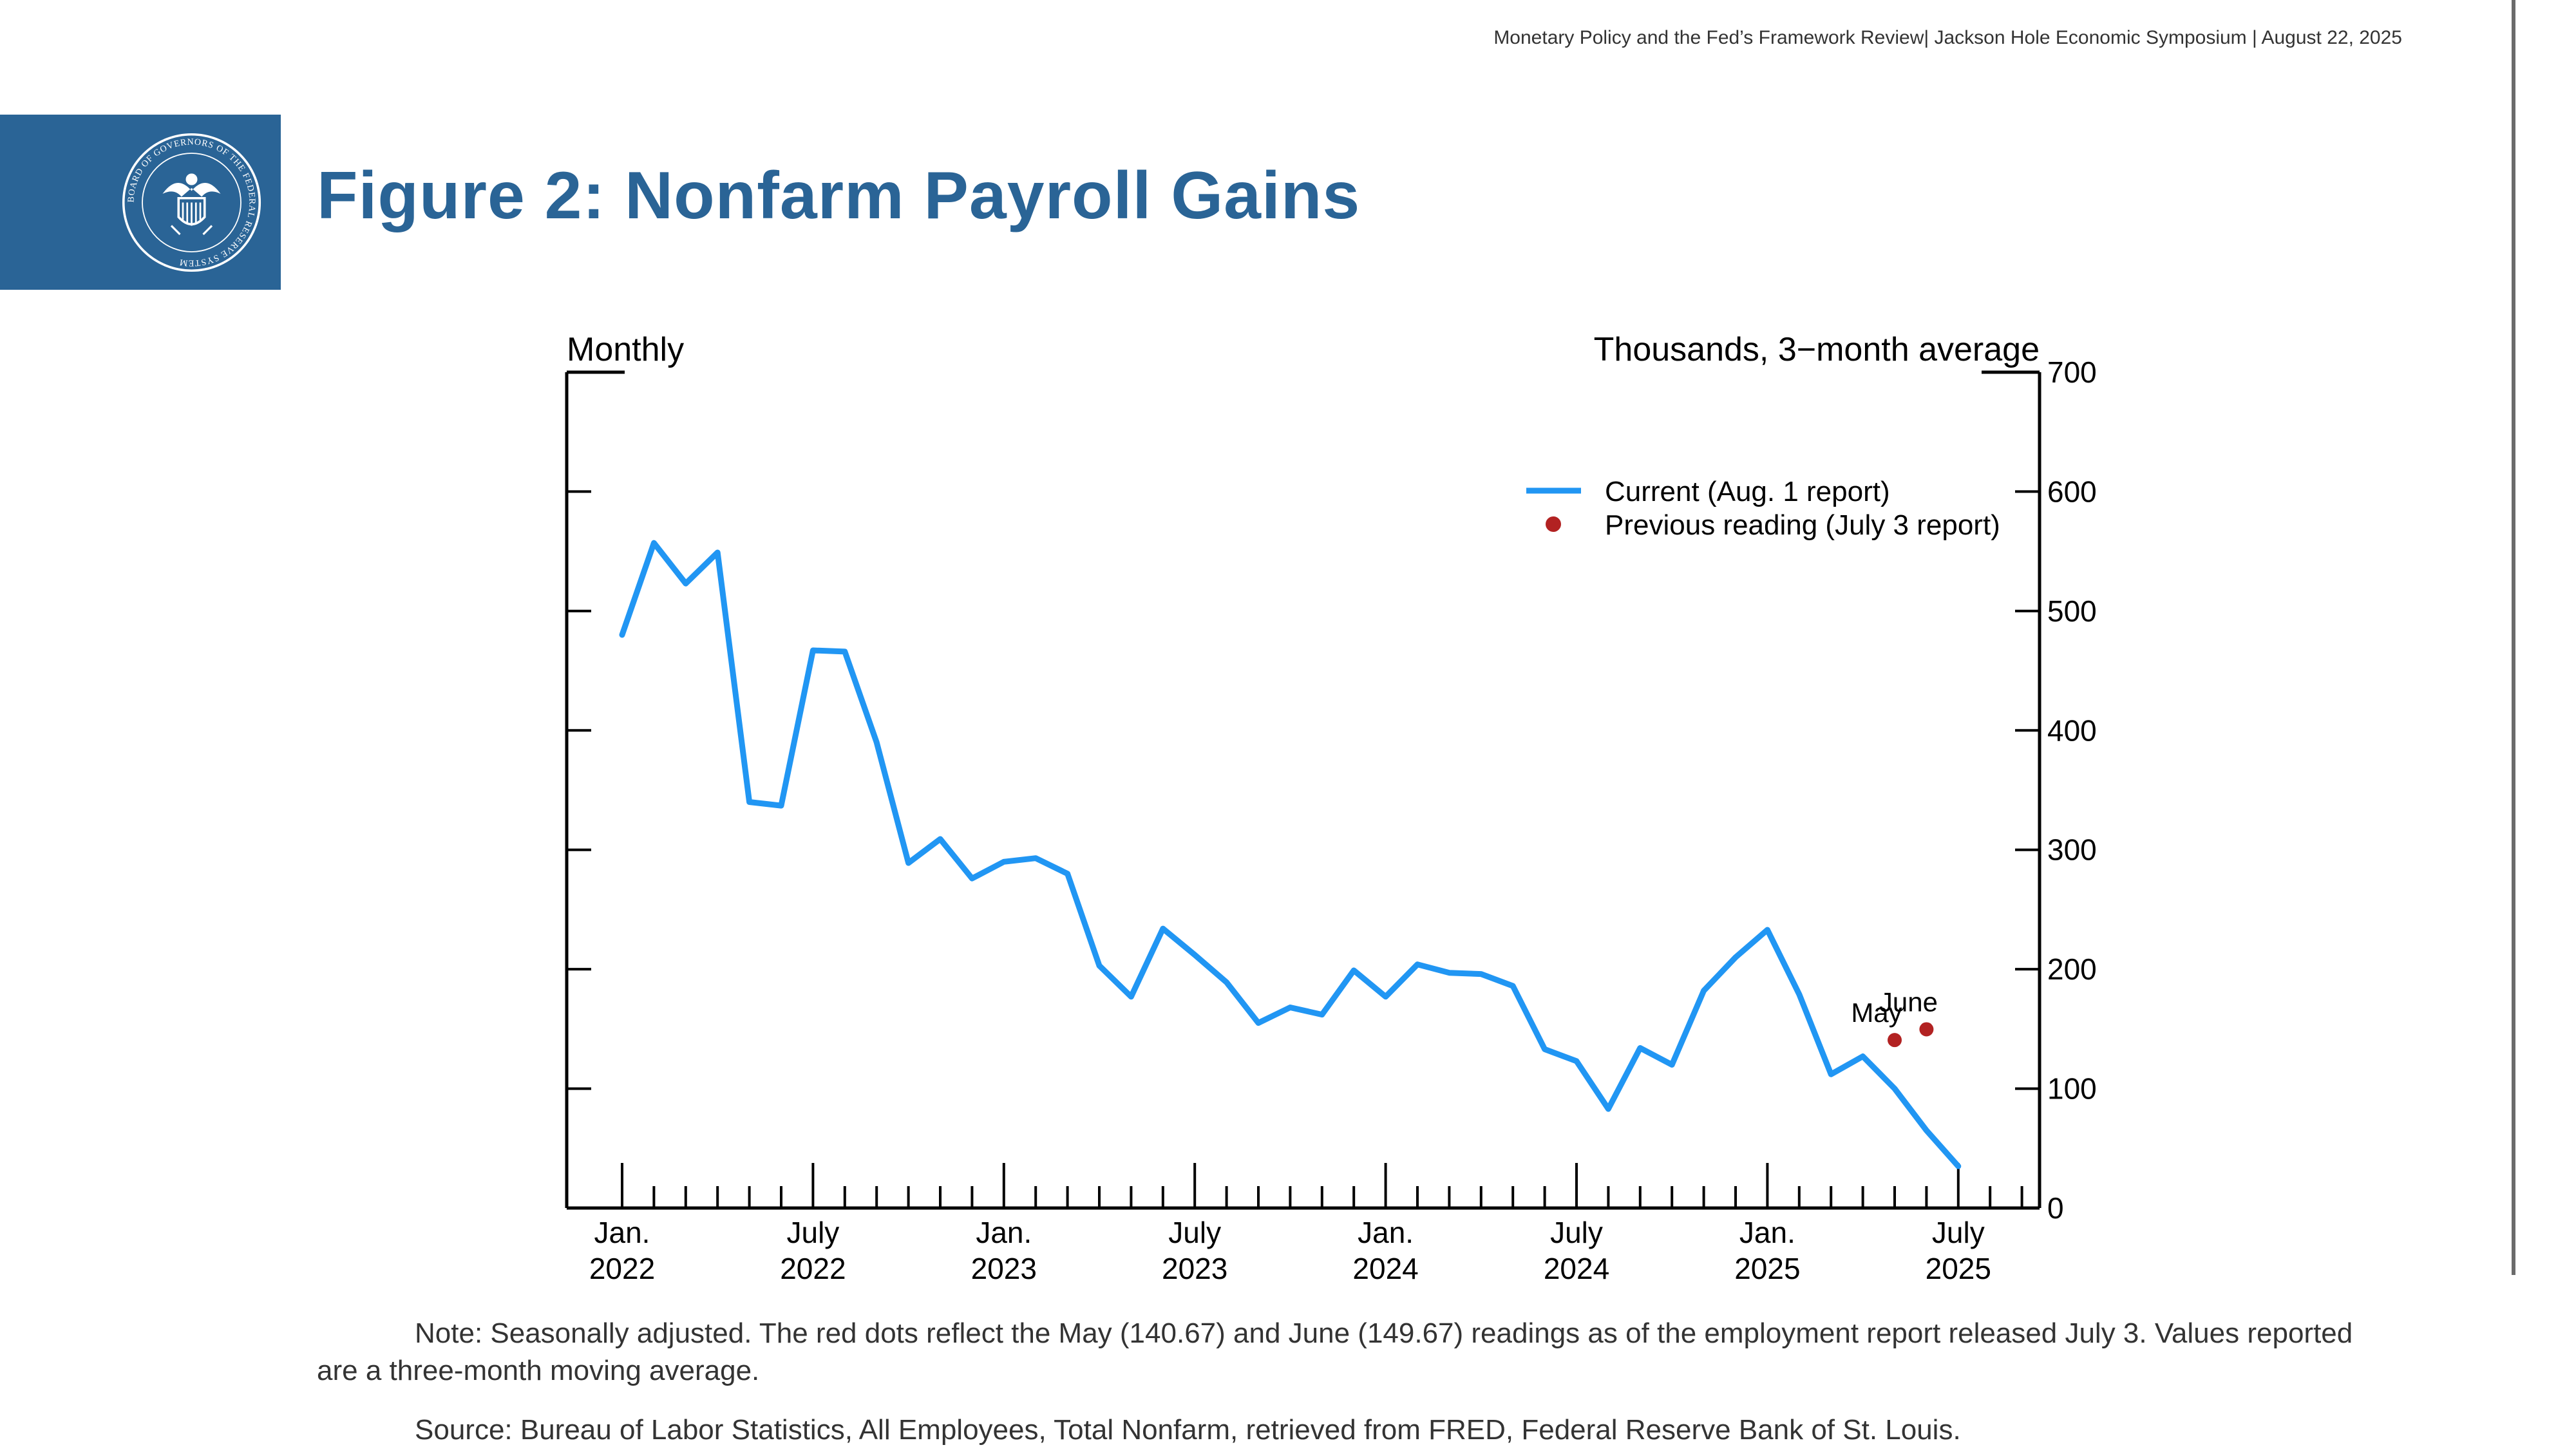 The width and height of the screenshot is (2576, 1454). I want to click on chart-left-label: Monthly, so click(625, 349).